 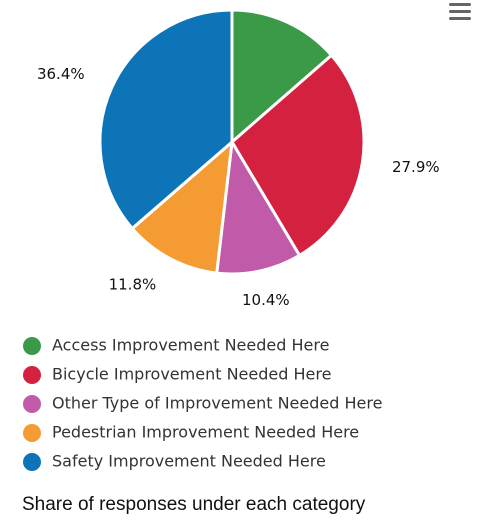 What do you see at coordinates (61, 74) in the screenshot?
I see `data-label: 36.4%` at bounding box center [61, 74].